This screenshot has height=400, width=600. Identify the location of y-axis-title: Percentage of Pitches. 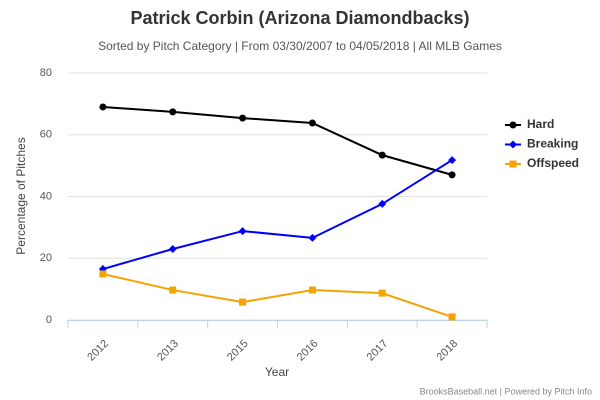
(21, 195).